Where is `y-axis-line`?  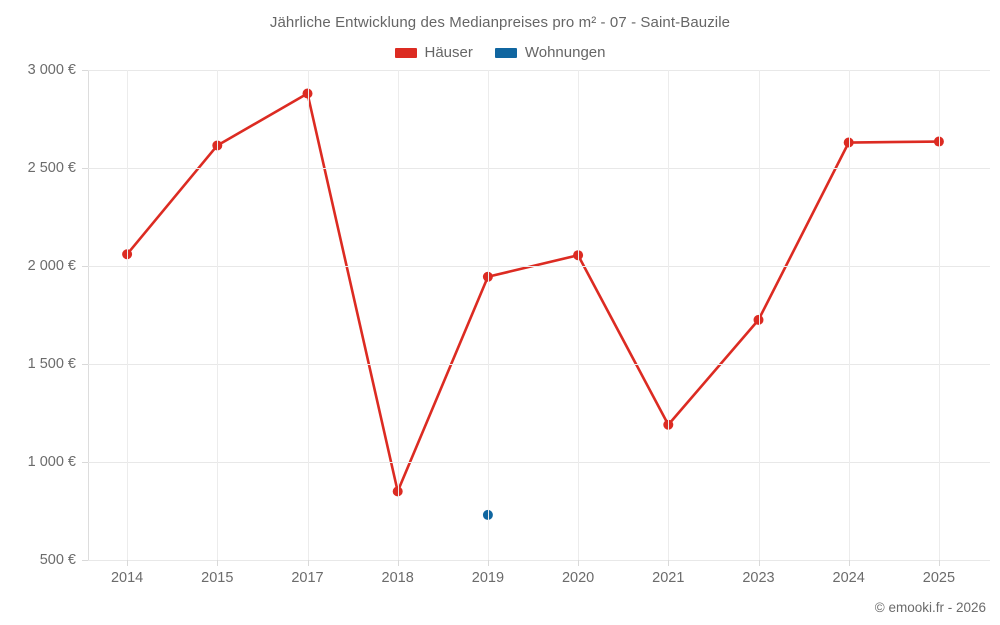 y-axis-line is located at coordinates (88, 315).